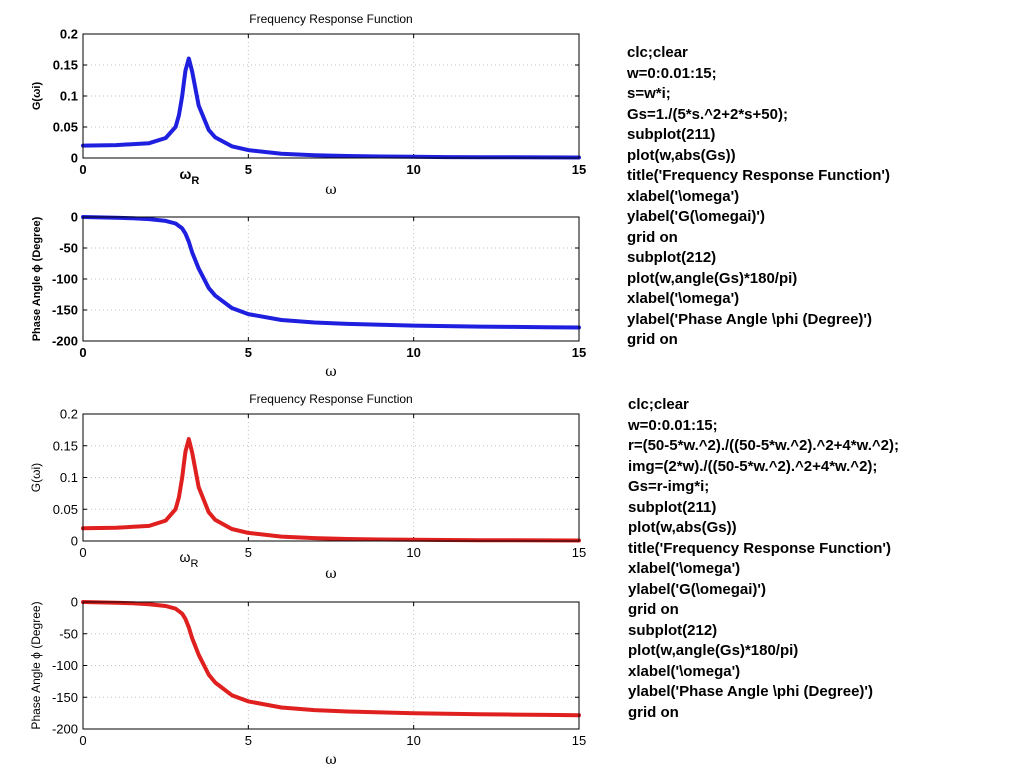 The width and height of the screenshot is (1024, 768). Describe the element at coordinates (763, 445) in the screenshot. I see `code-line: r=(50-5*w.^2)./((50-5*w.^2).^2+4*w.^2);` at that location.